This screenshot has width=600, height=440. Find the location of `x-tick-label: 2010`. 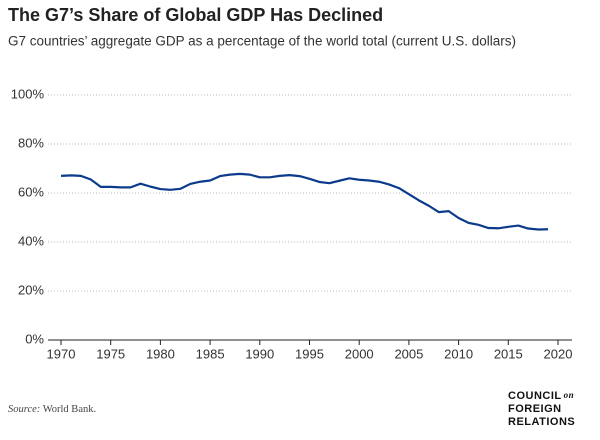

x-tick-label: 2010 is located at coordinates (458, 353).